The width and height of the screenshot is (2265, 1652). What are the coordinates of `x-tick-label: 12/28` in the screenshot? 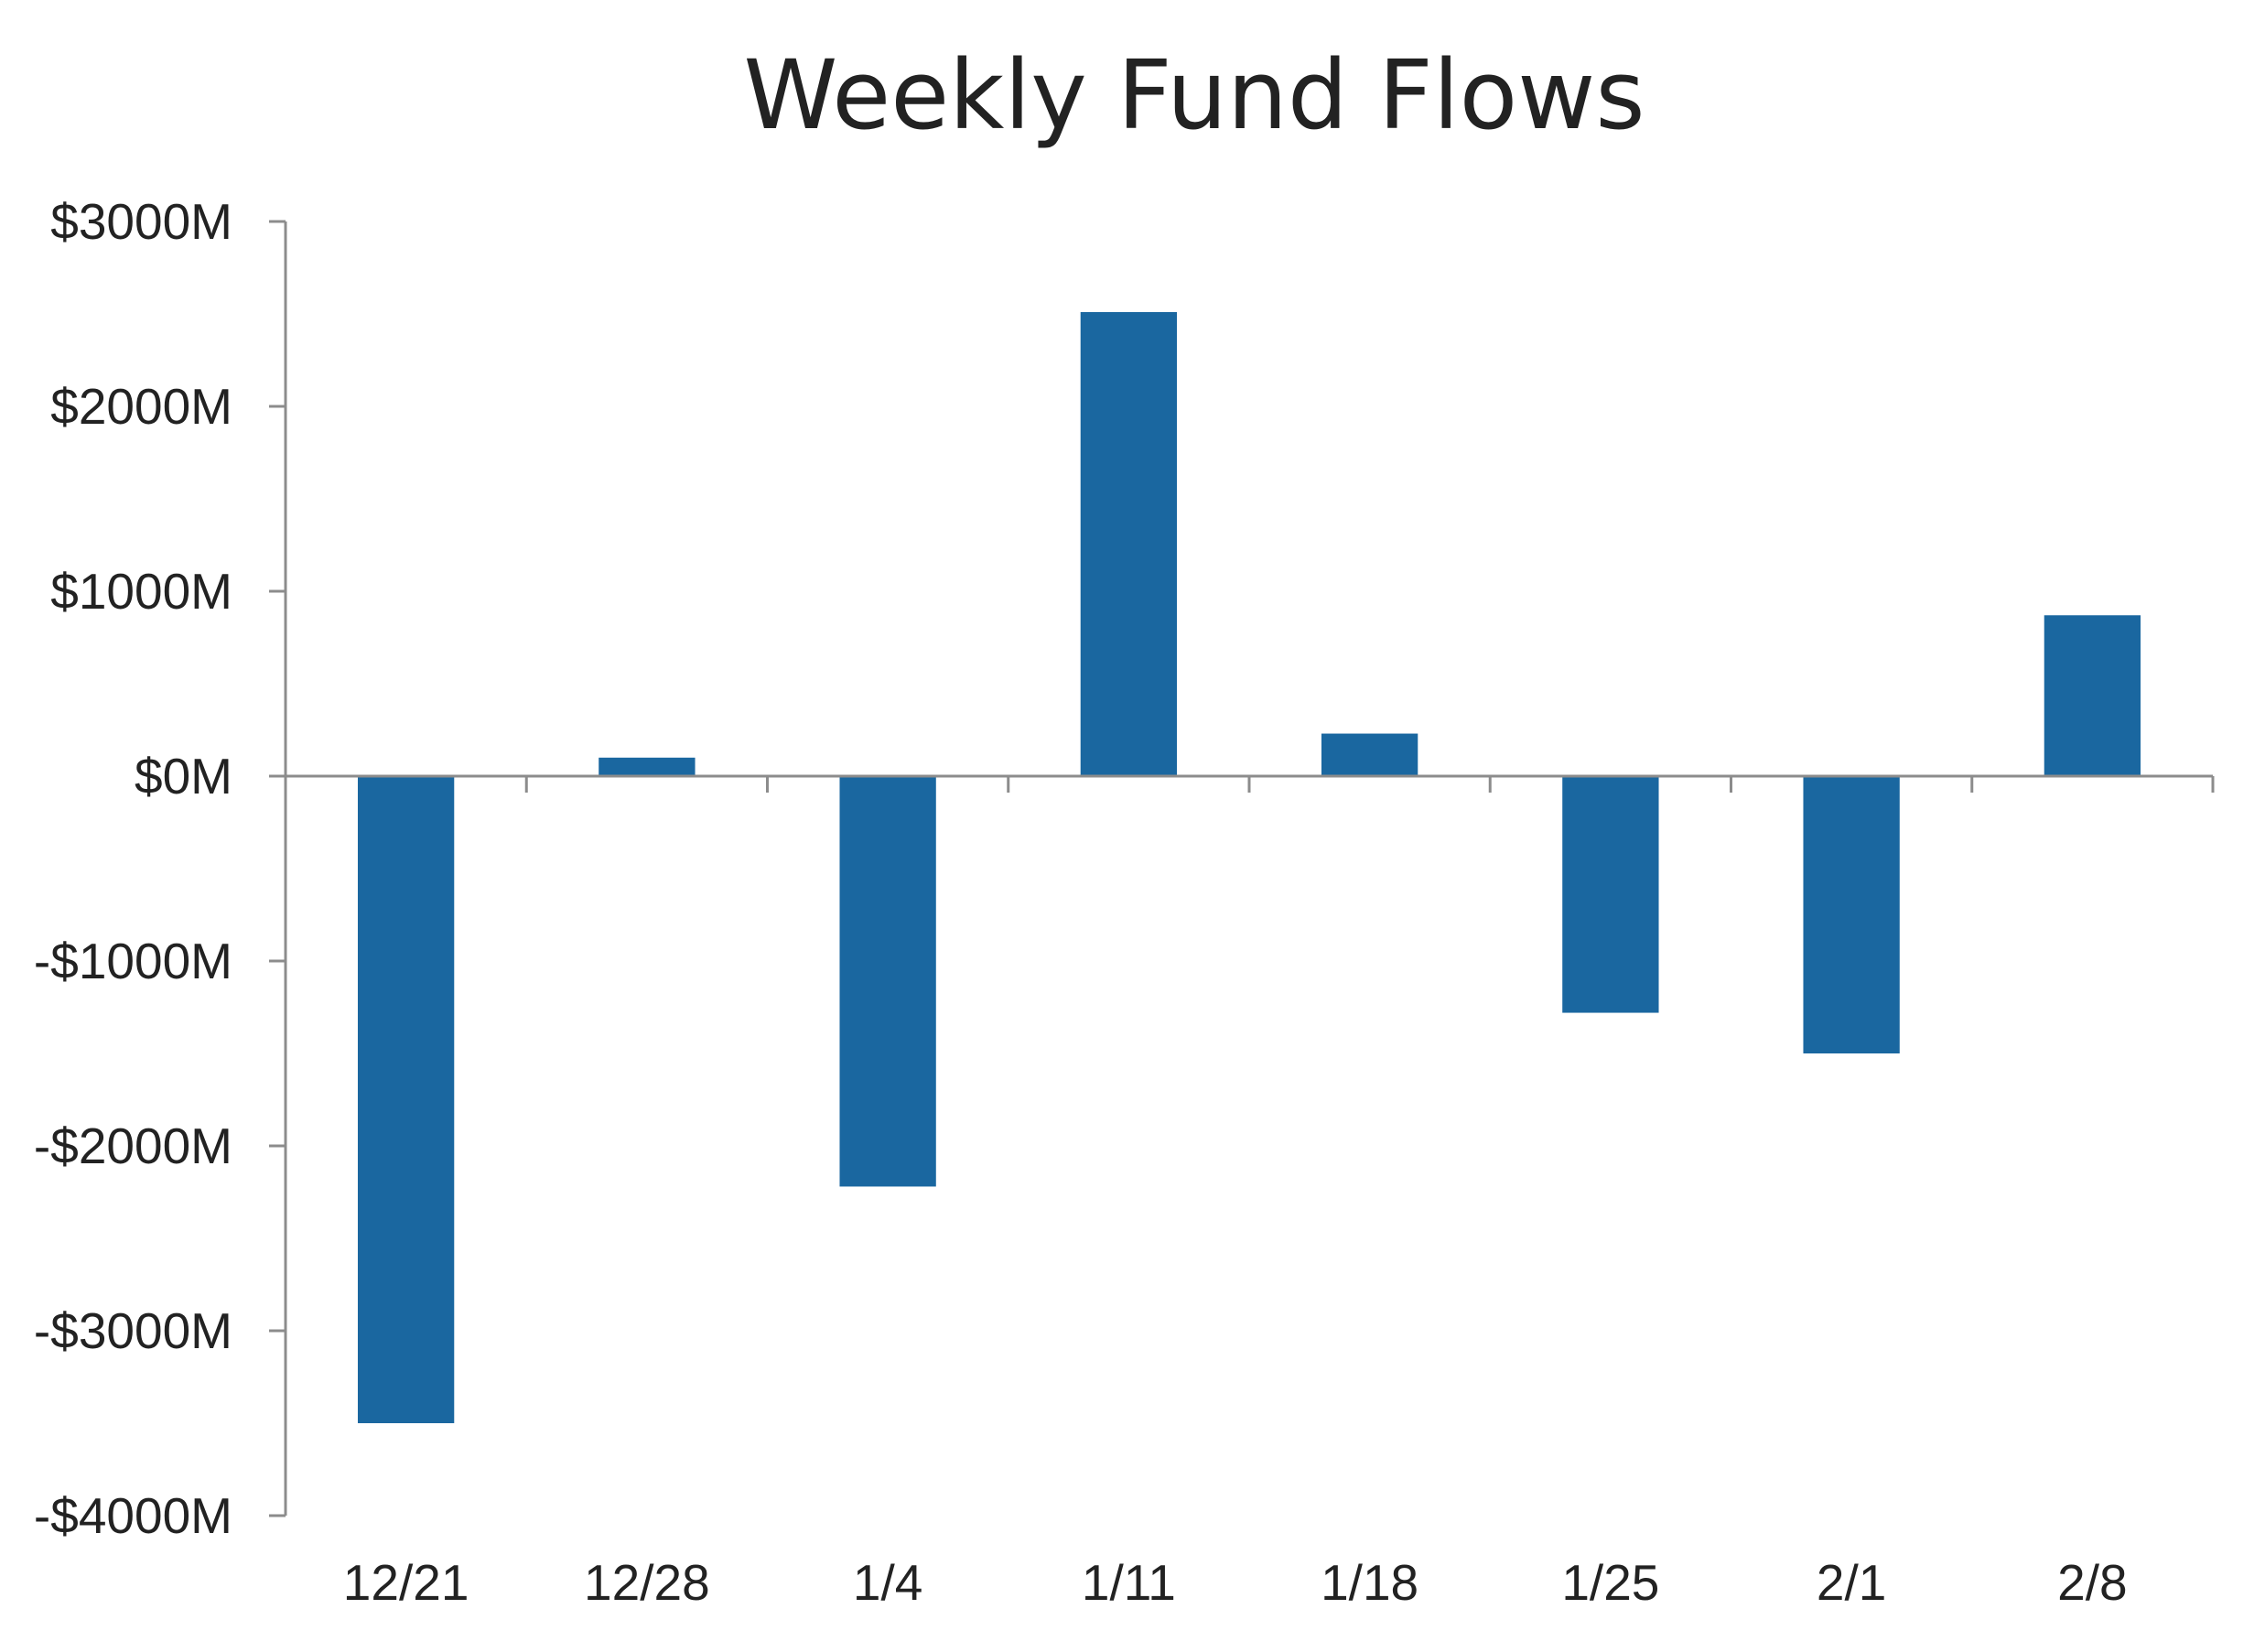 It's located at (647, 1582).